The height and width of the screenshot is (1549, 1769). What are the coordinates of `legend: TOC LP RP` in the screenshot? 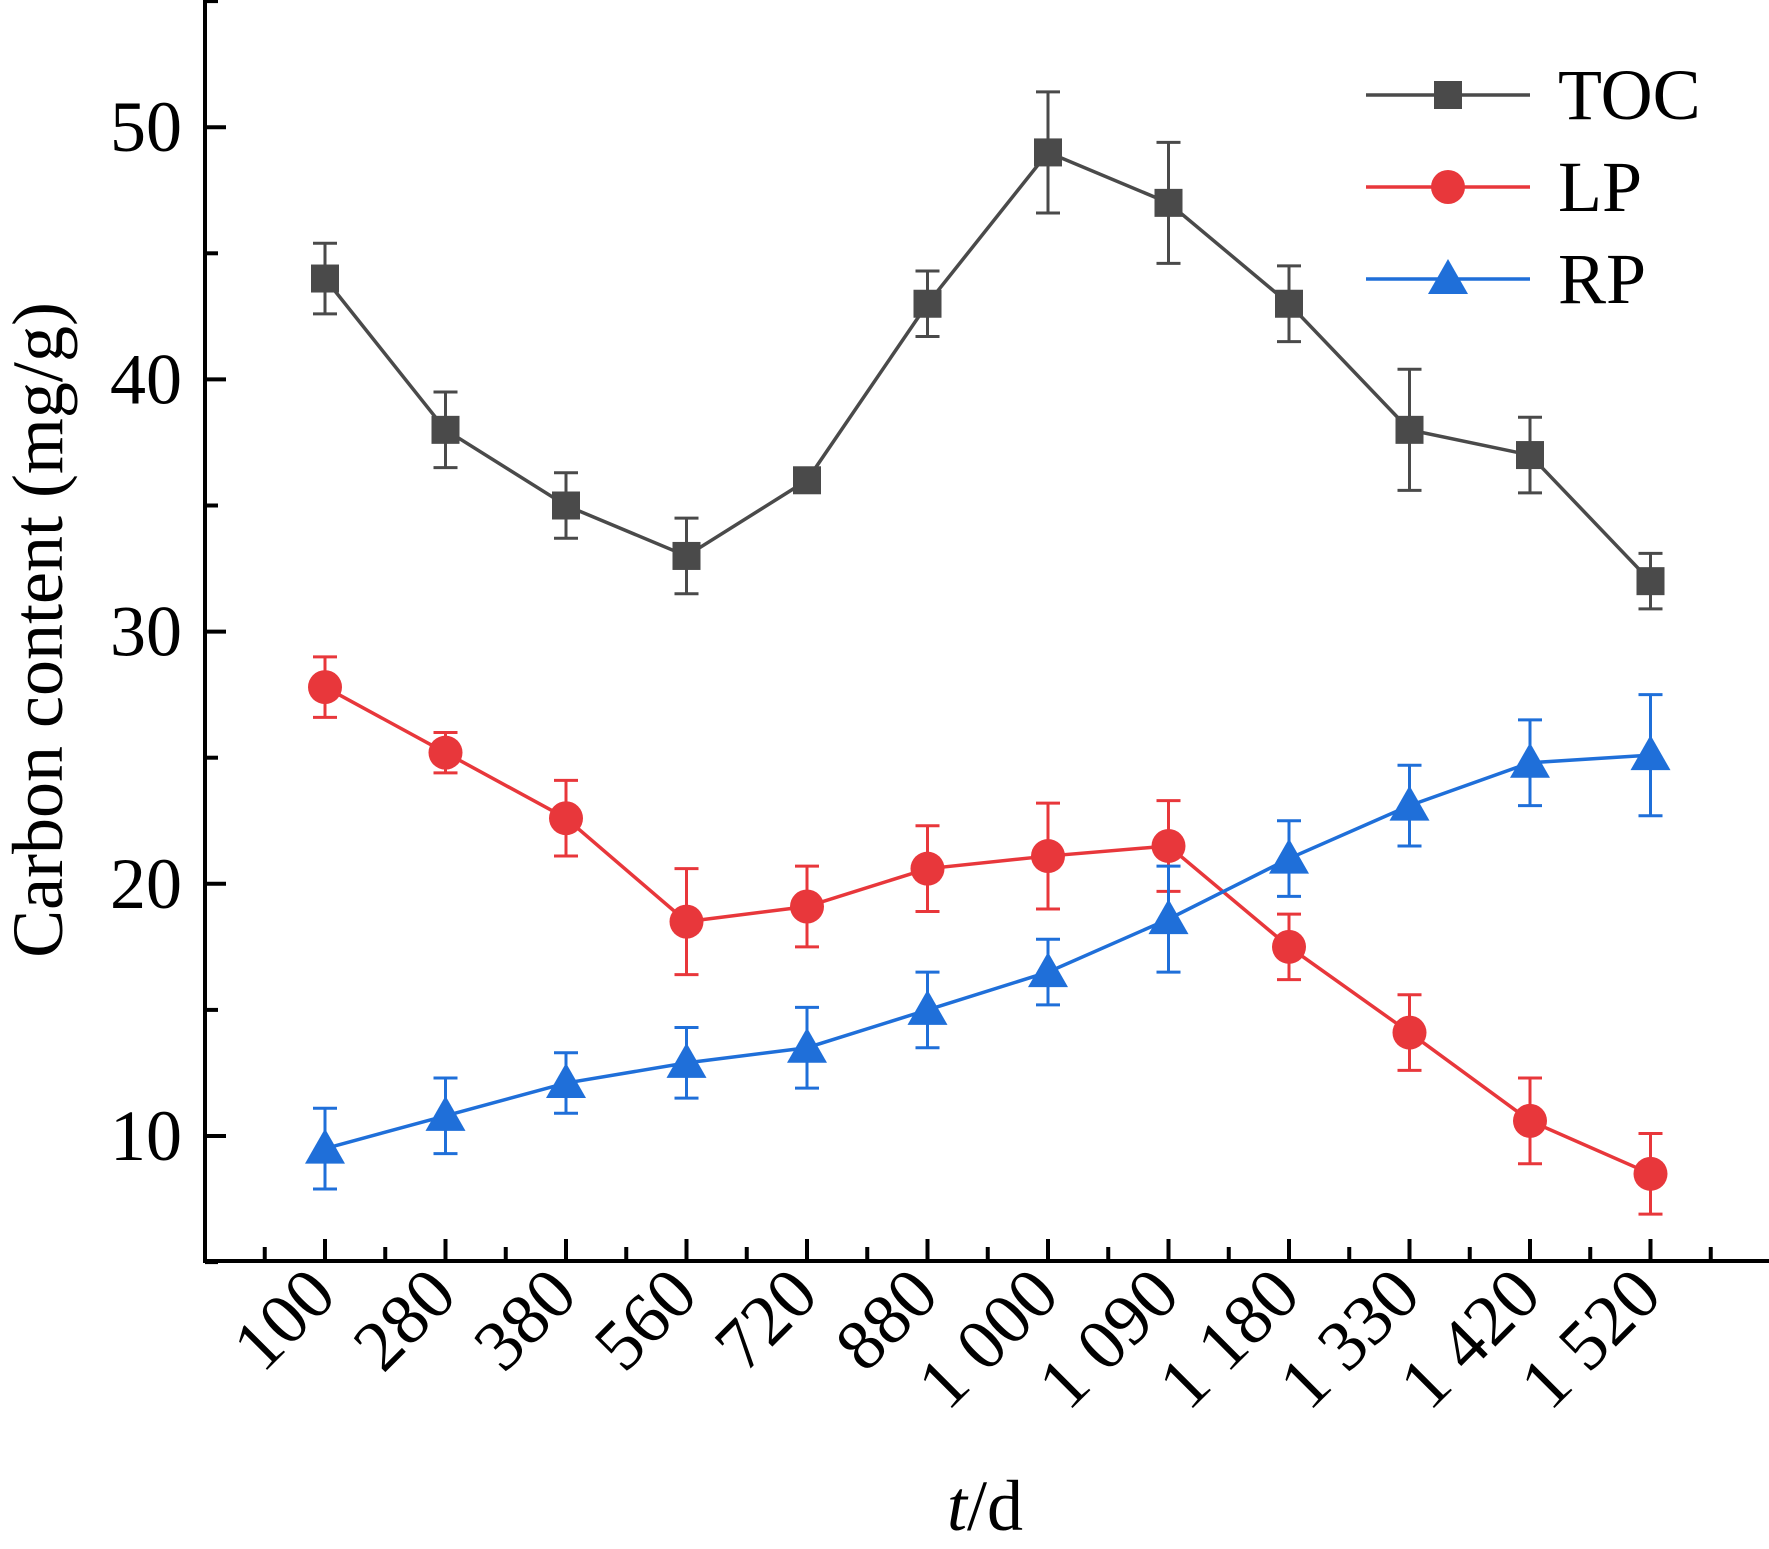 It's located at (1533, 187).